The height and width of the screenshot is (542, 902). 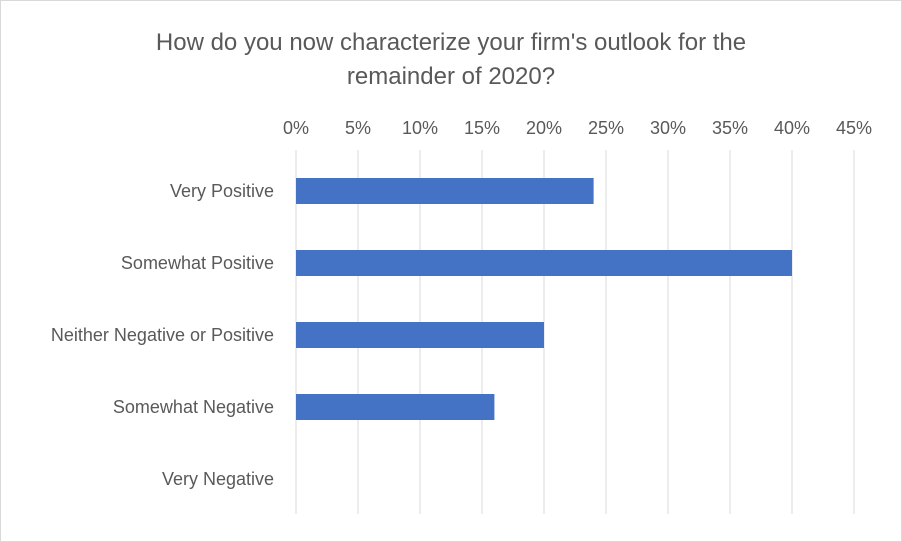 What do you see at coordinates (296, 128) in the screenshot?
I see `x-tick-label: 0%` at bounding box center [296, 128].